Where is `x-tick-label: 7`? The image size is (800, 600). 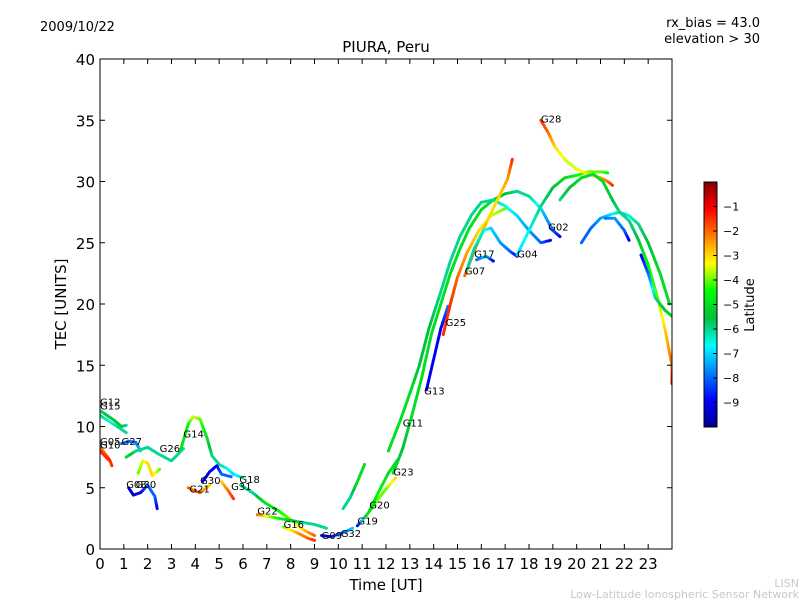 x-tick-label: 7 is located at coordinates (267, 564).